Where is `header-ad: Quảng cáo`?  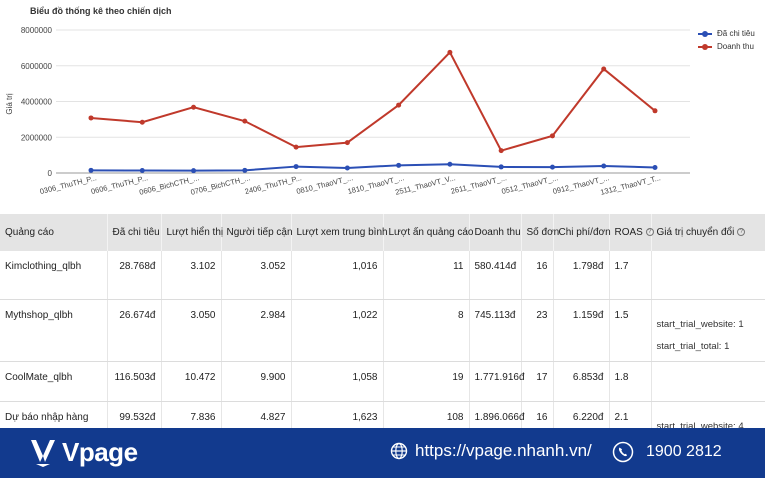 header-ad: Quảng cáo is located at coordinates (54, 232).